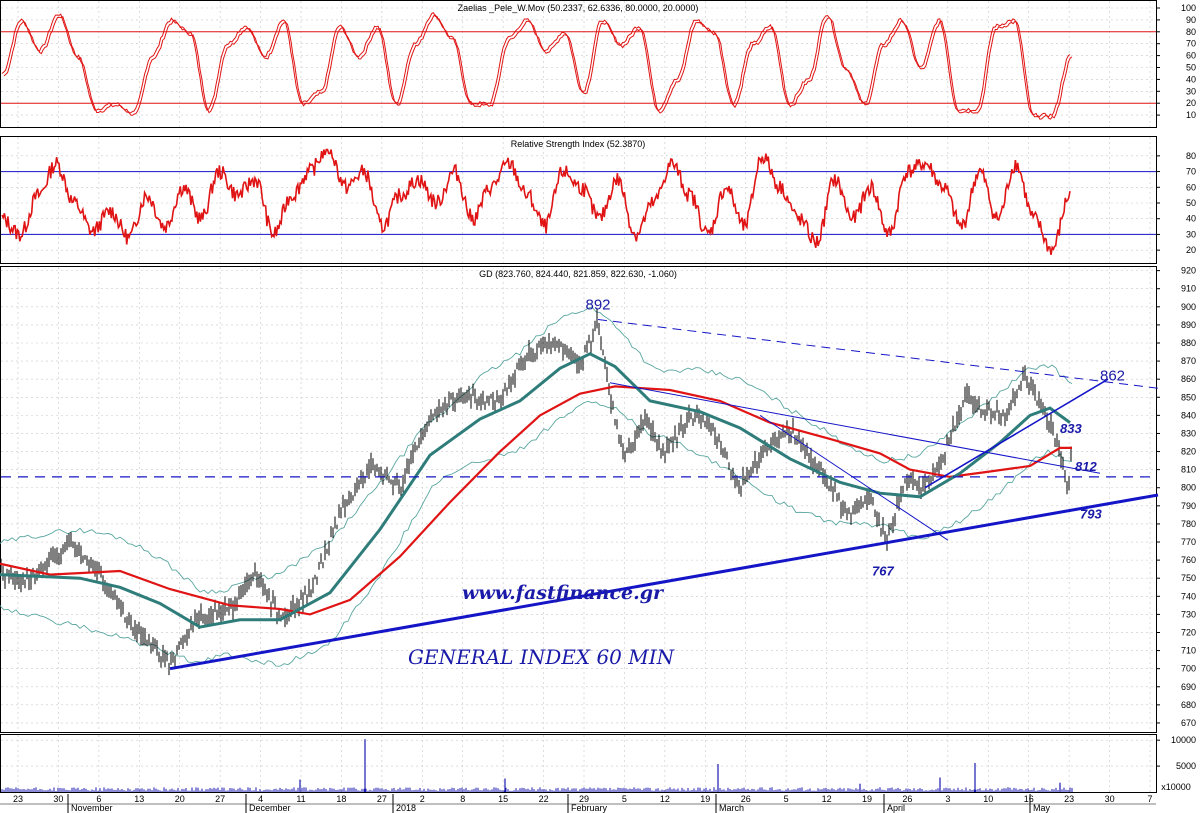 The image size is (1200, 813). What do you see at coordinates (1188, 506) in the screenshot?
I see `y-tick-label: 790` at bounding box center [1188, 506].